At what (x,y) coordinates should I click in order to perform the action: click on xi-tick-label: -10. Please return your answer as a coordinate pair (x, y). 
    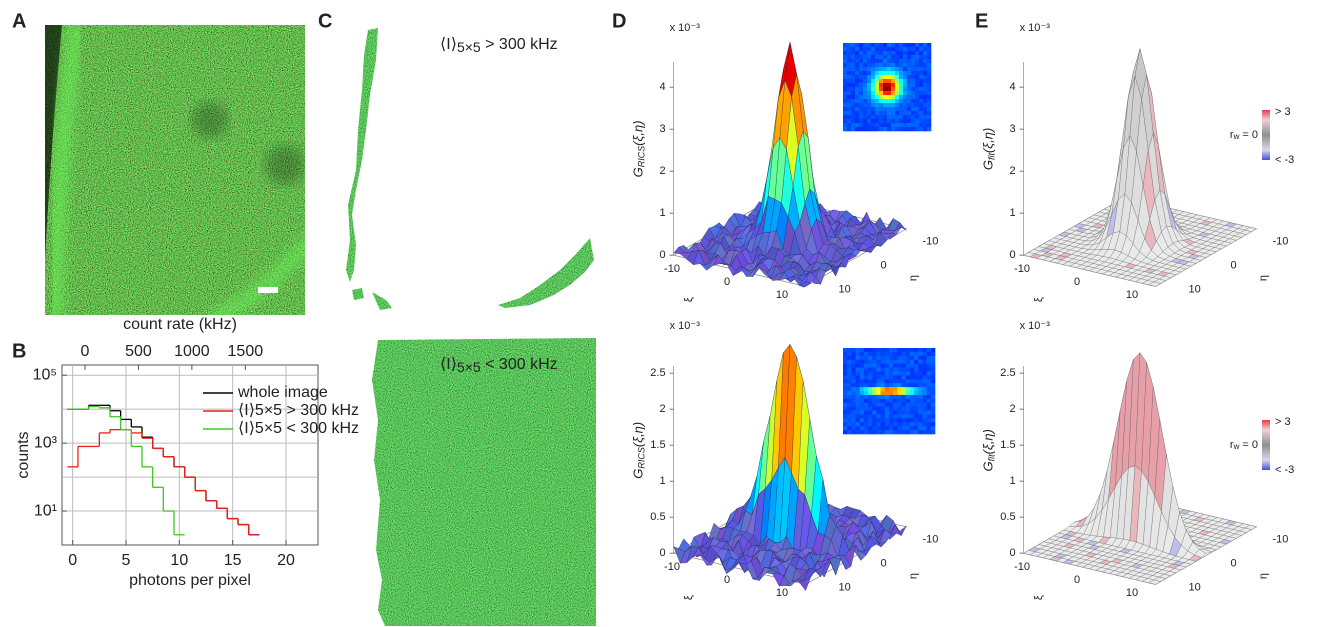
    Looking at the image, I should click on (1022, 269).